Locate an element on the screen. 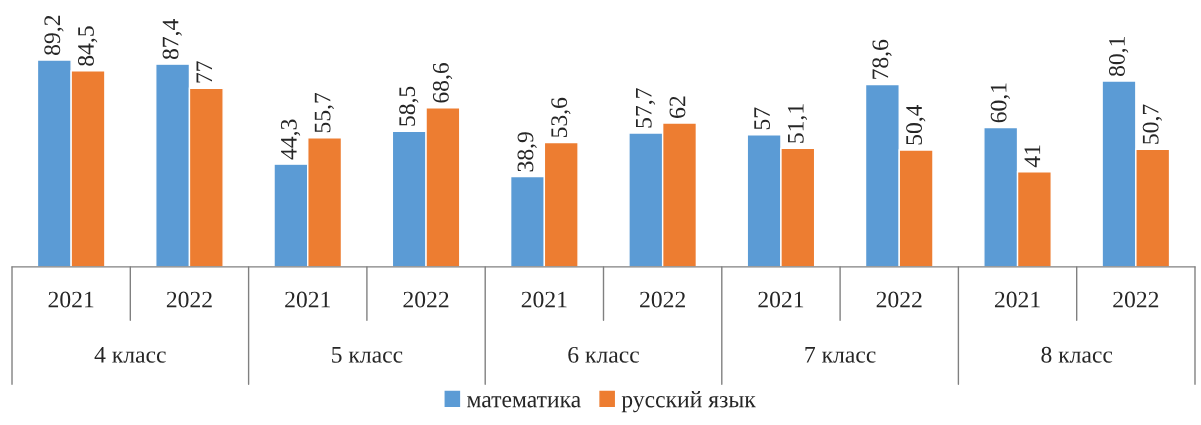  text: 8 класс is located at coordinates (1077, 354).